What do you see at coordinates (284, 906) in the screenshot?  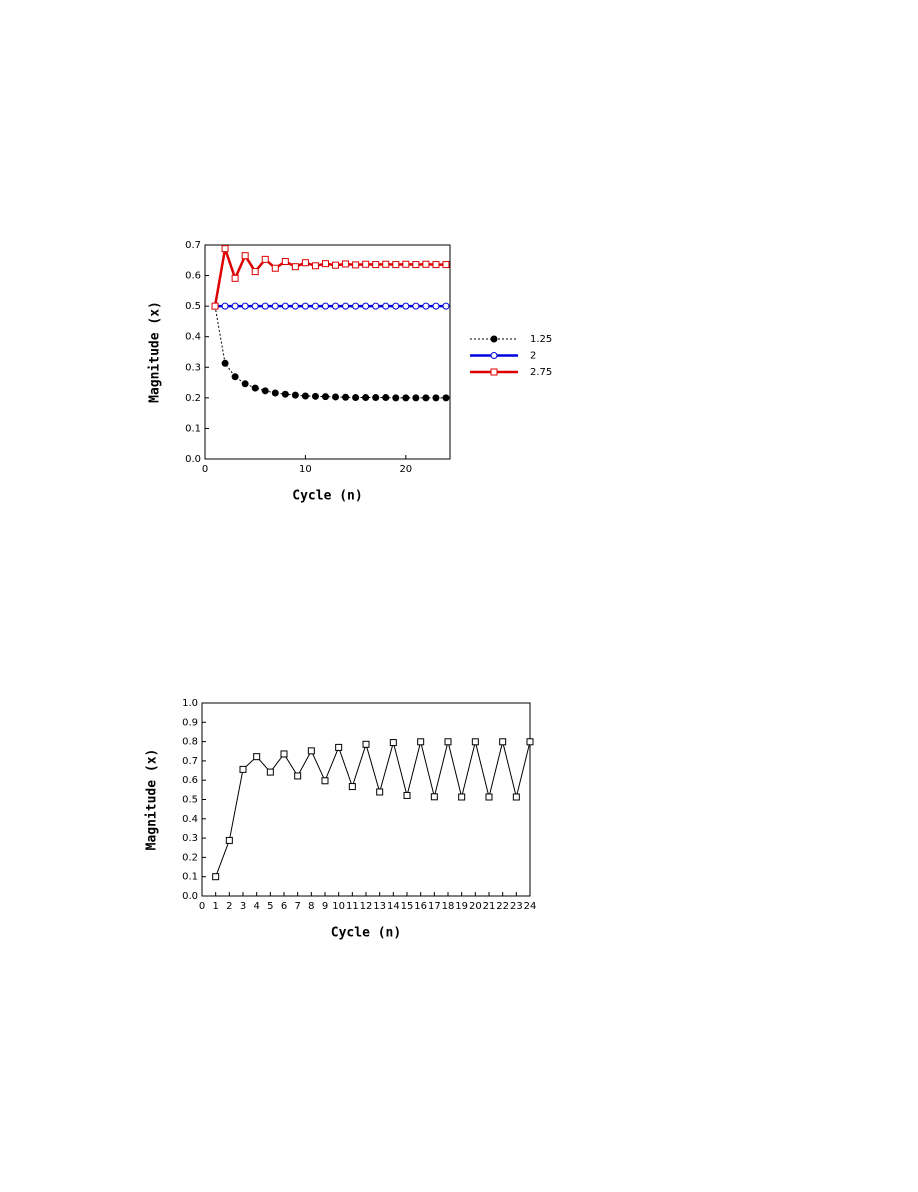 I see `x-tick-label: 6` at bounding box center [284, 906].